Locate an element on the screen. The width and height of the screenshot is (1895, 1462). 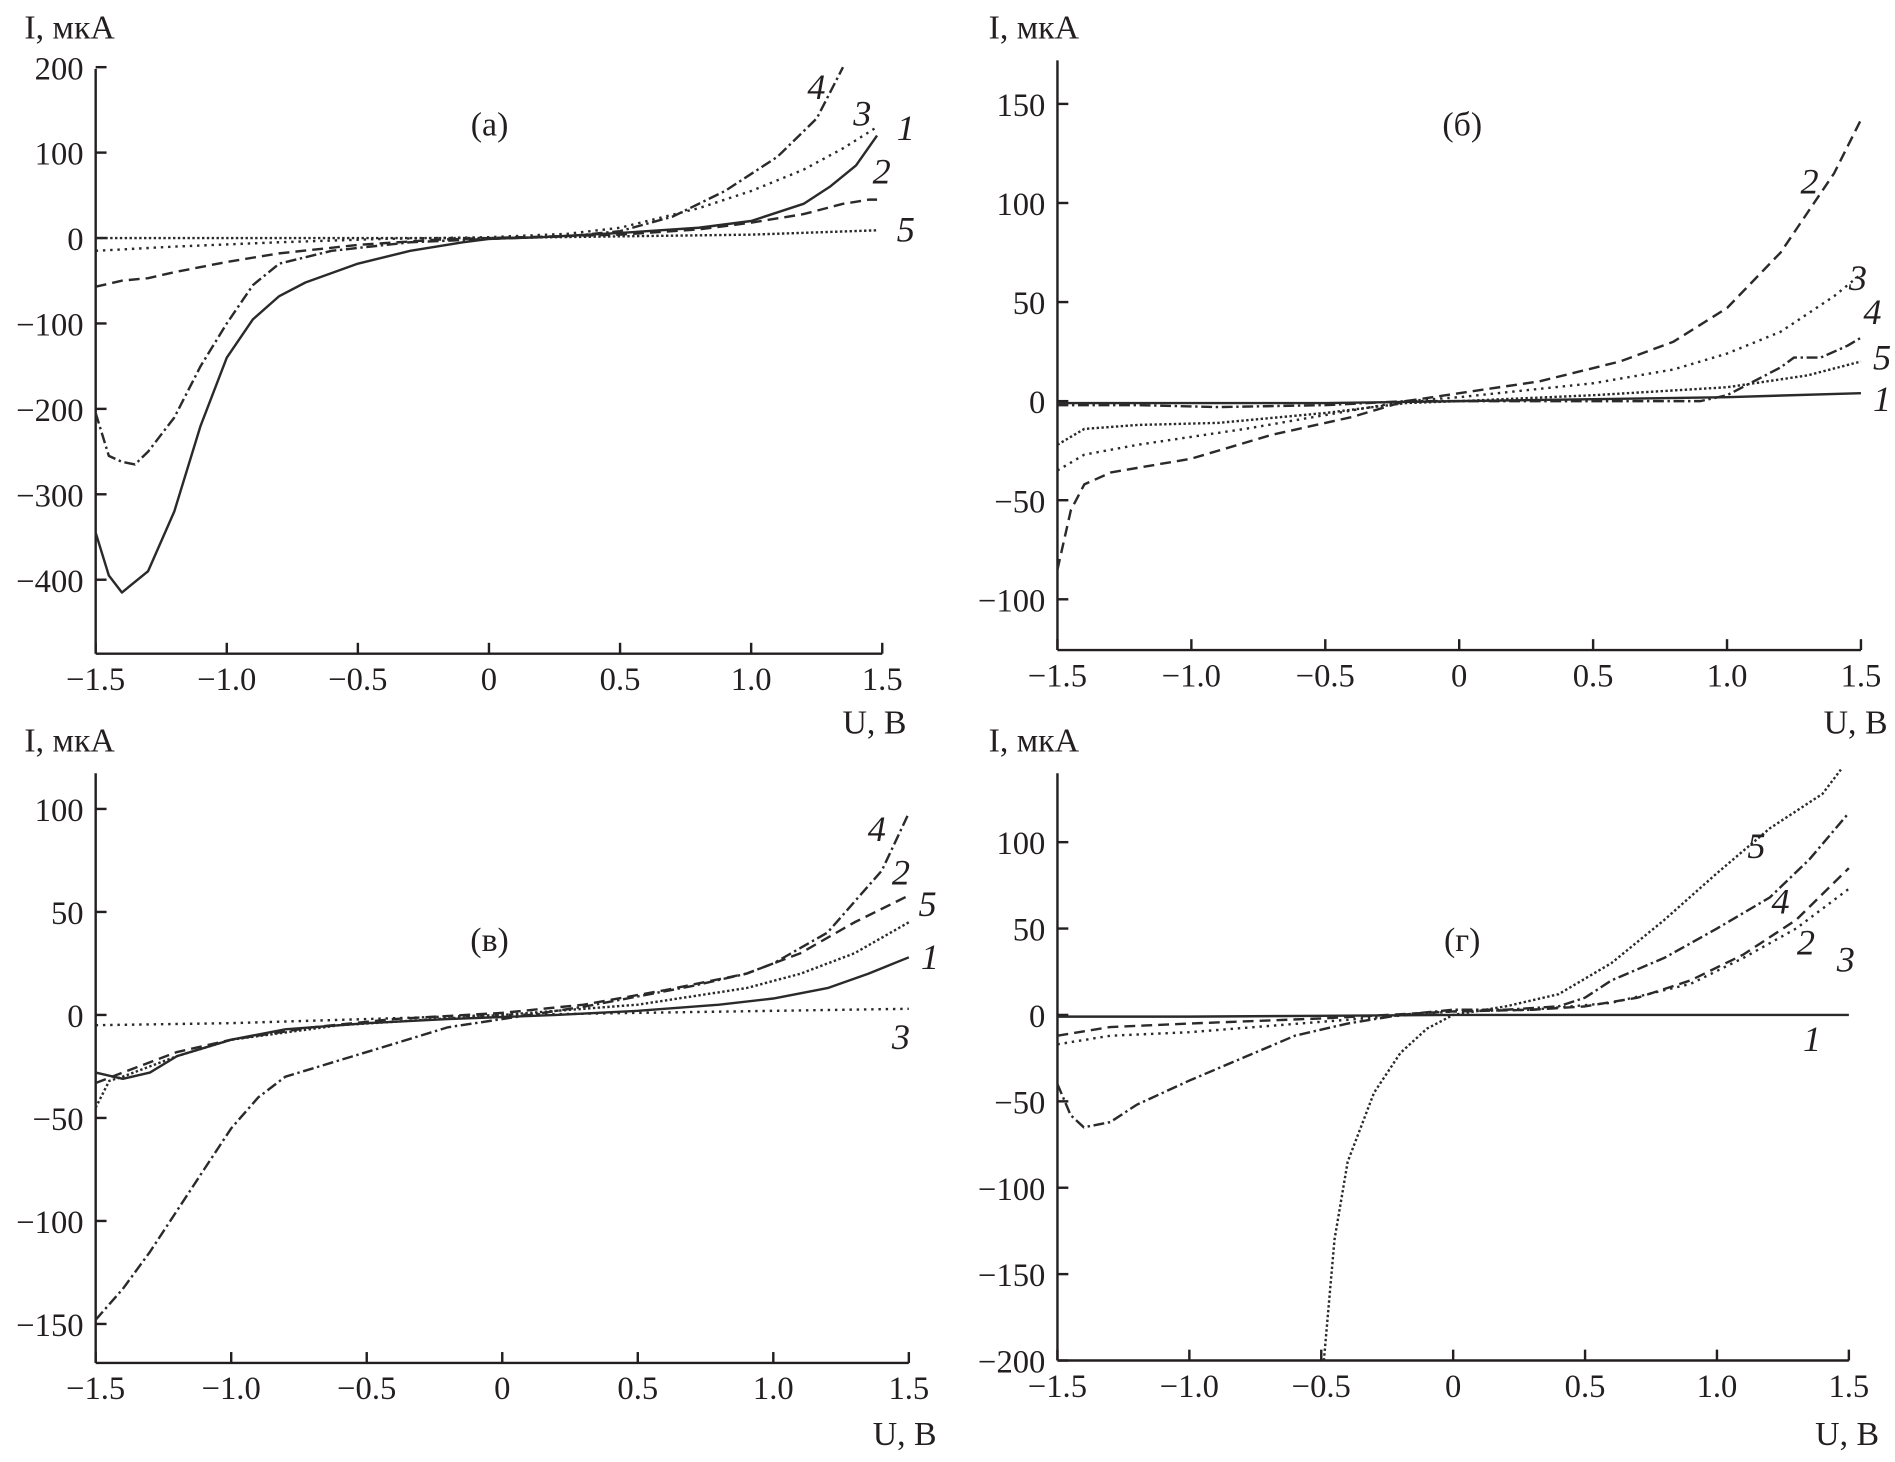
panel-label: (б) is located at coordinates (1462, 124).